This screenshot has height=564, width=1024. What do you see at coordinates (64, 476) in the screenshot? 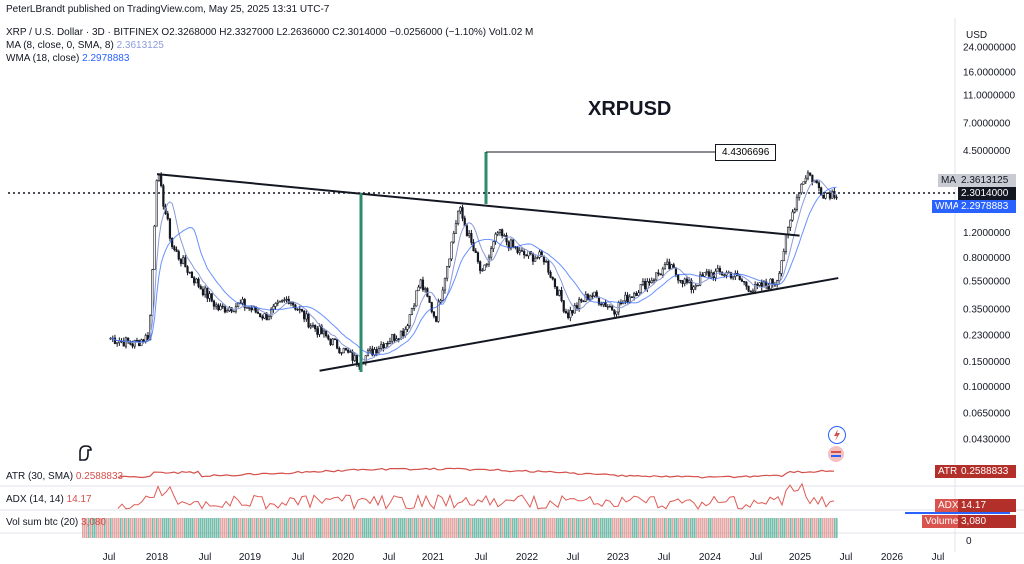
I see `atr-legend: ATR (30, SMA) 0.2588833` at bounding box center [64, 476].